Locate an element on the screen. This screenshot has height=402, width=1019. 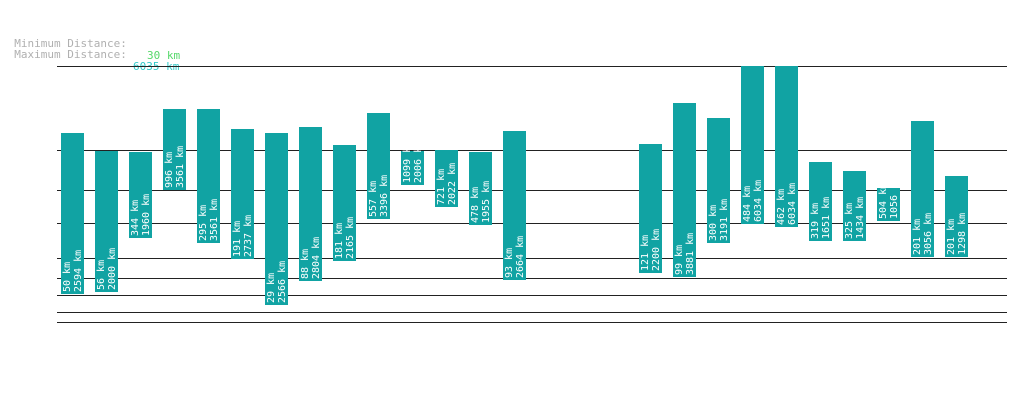
bar-18-max-label: 6034 km is located at coordinates (758, 201).